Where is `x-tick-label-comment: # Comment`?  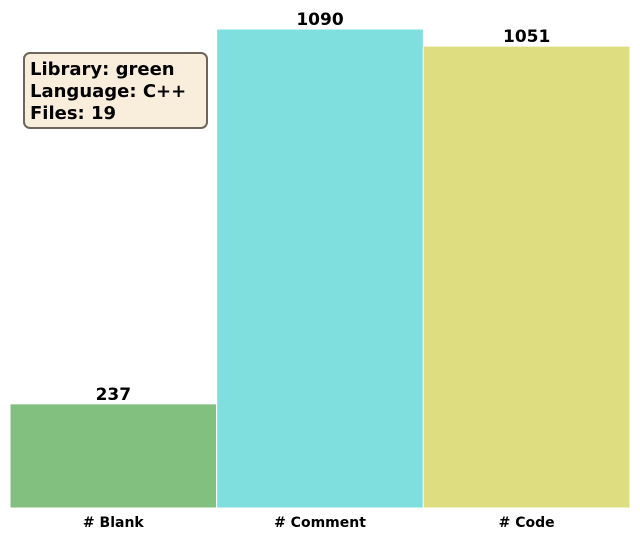 x-tick-label-comment: # Comment is located at coordinates (320, 523).